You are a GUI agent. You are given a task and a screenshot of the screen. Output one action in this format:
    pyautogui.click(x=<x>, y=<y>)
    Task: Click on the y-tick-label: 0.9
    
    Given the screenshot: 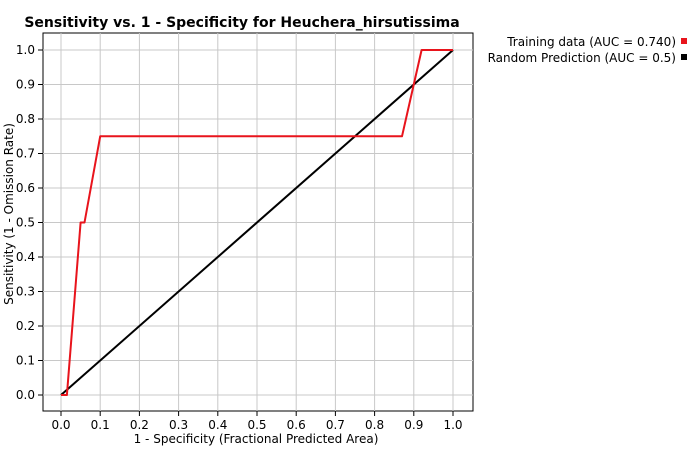 What is the action you would take?
    pyautogui.click(x=25, y=85)
    